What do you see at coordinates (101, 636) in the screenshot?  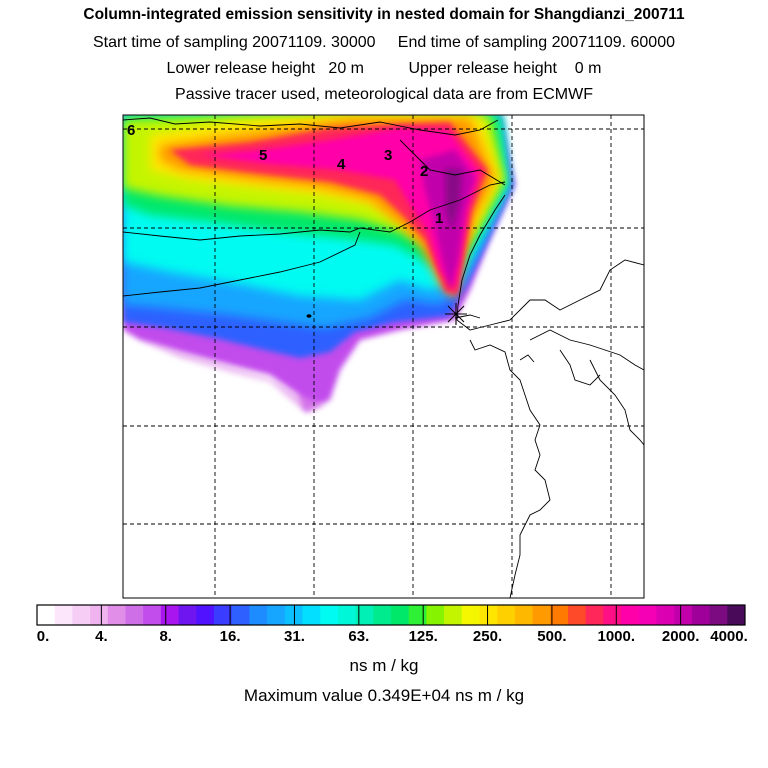 I see `colorbar-tick-label: 4.` at bounding box center [101, 636].